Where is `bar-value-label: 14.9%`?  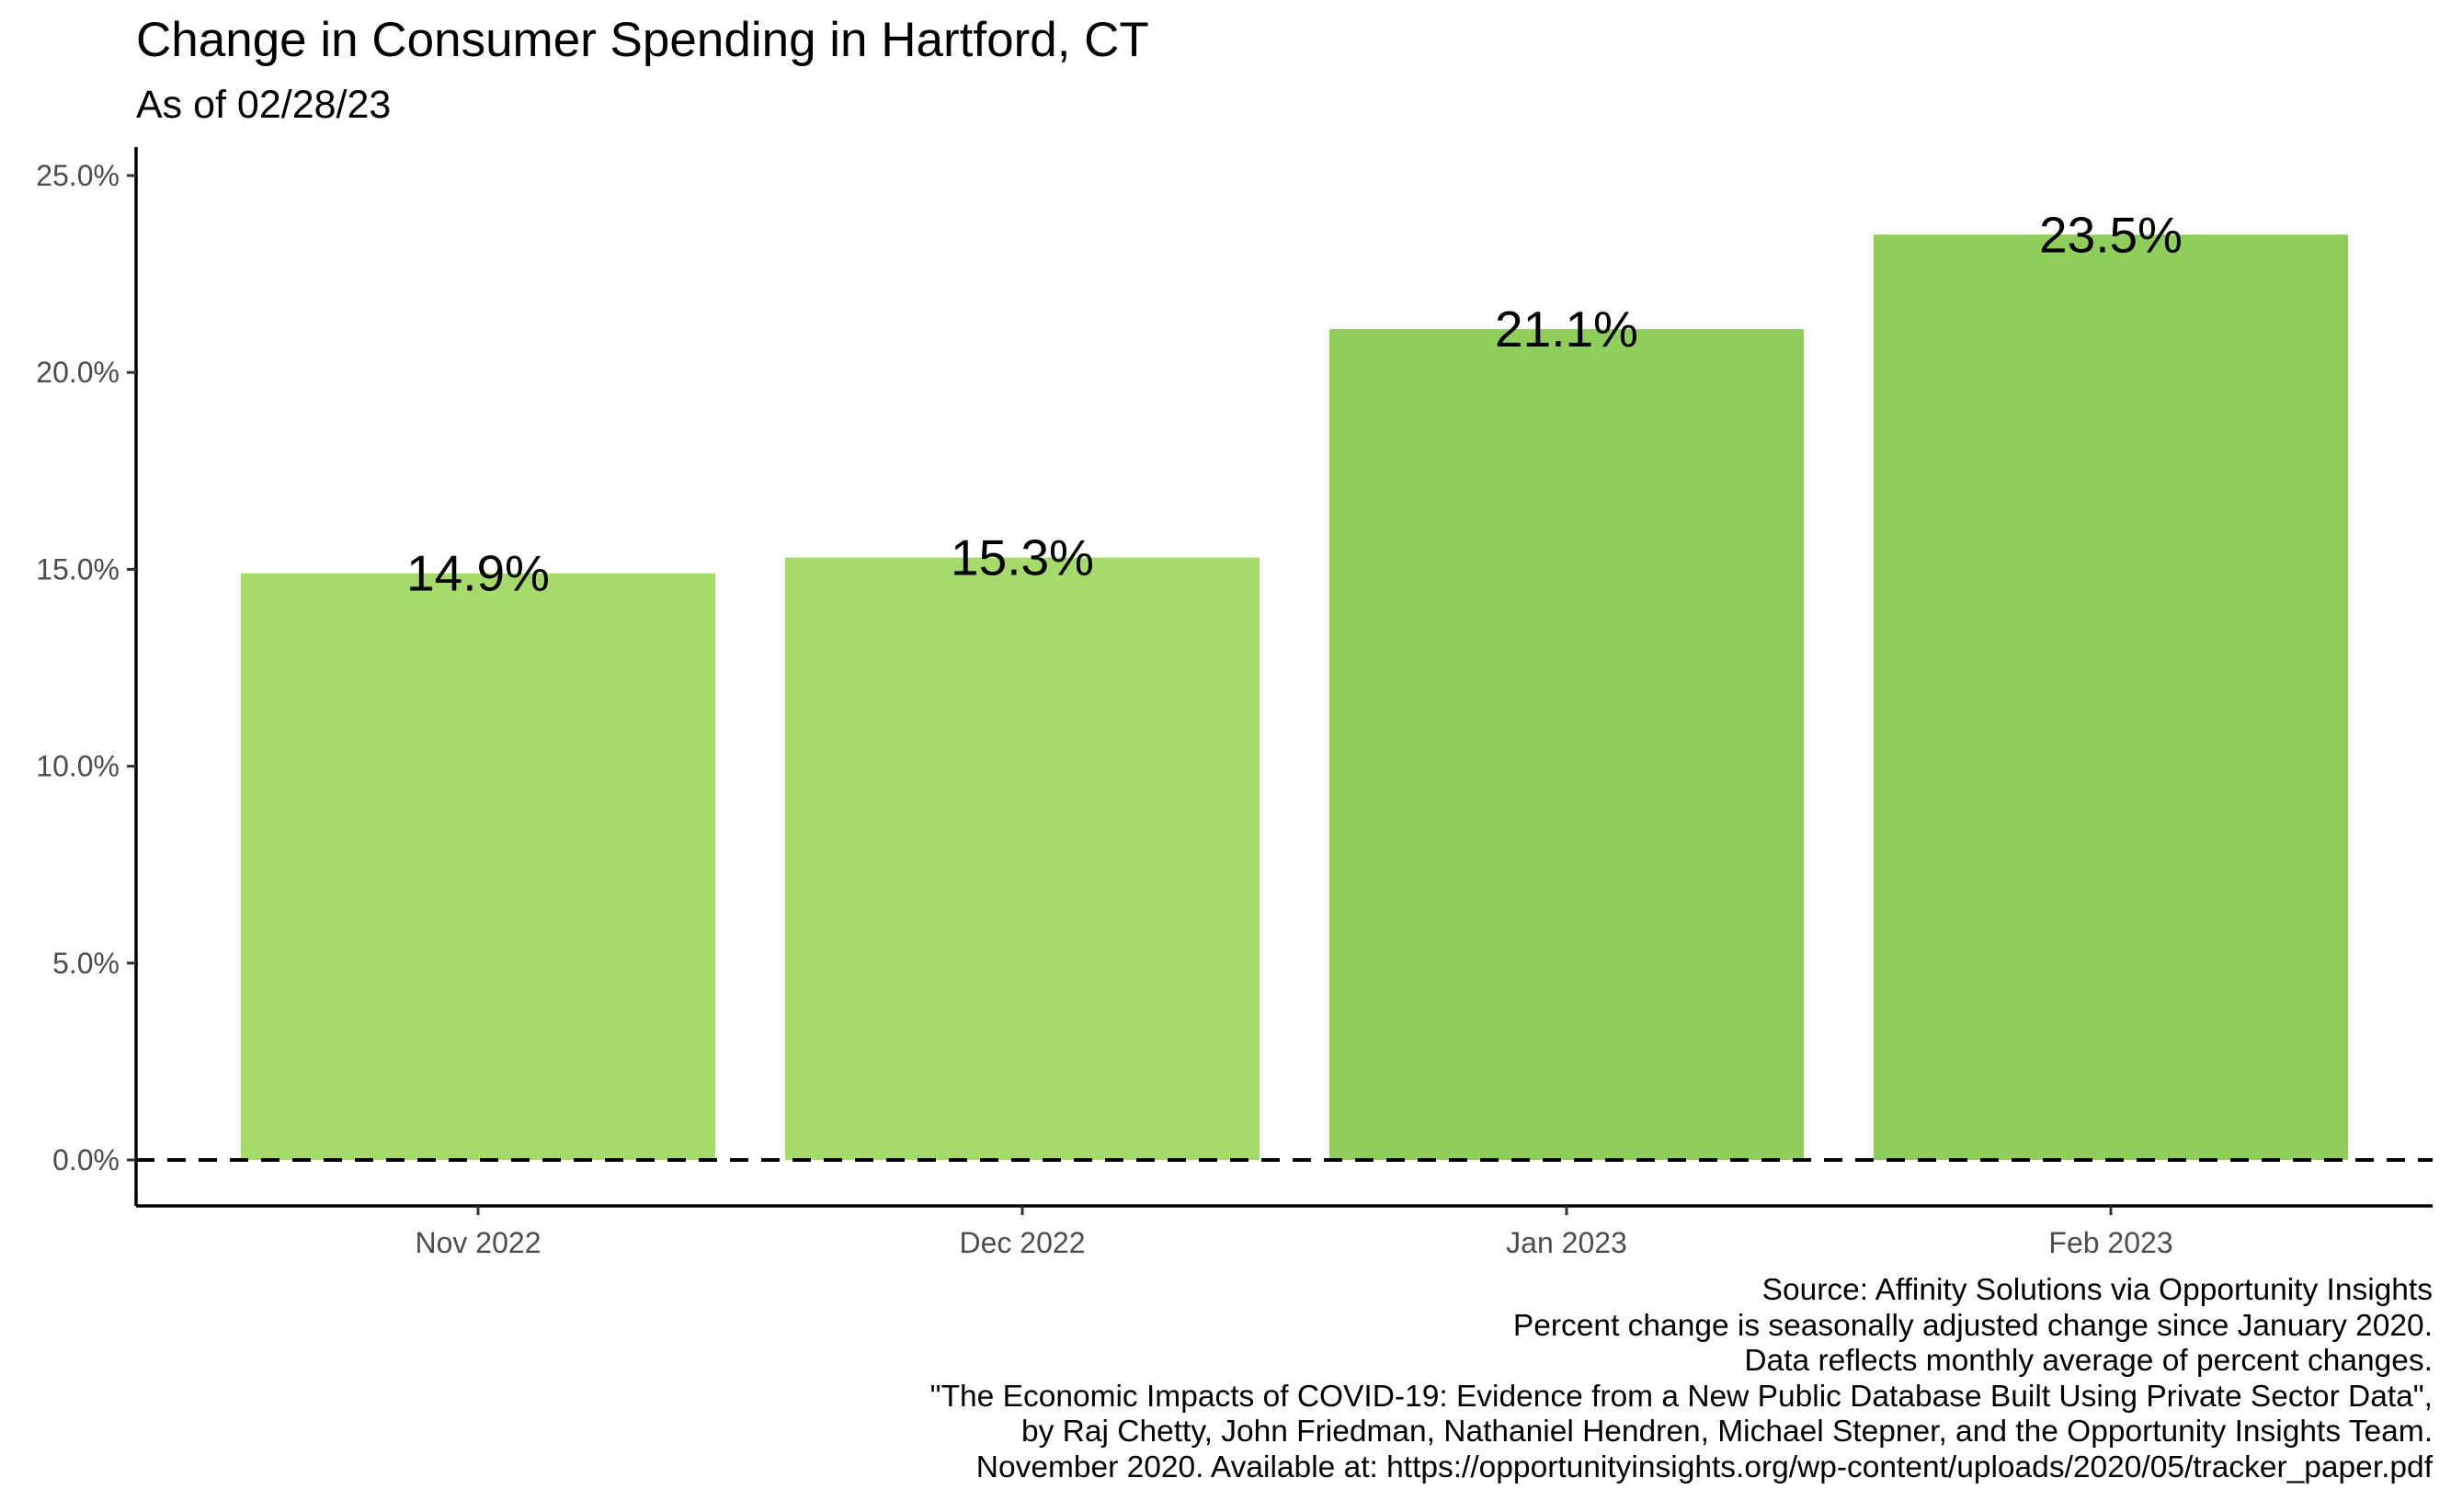 bar-value-label: 14.9% is located at coordinates (478, 573).